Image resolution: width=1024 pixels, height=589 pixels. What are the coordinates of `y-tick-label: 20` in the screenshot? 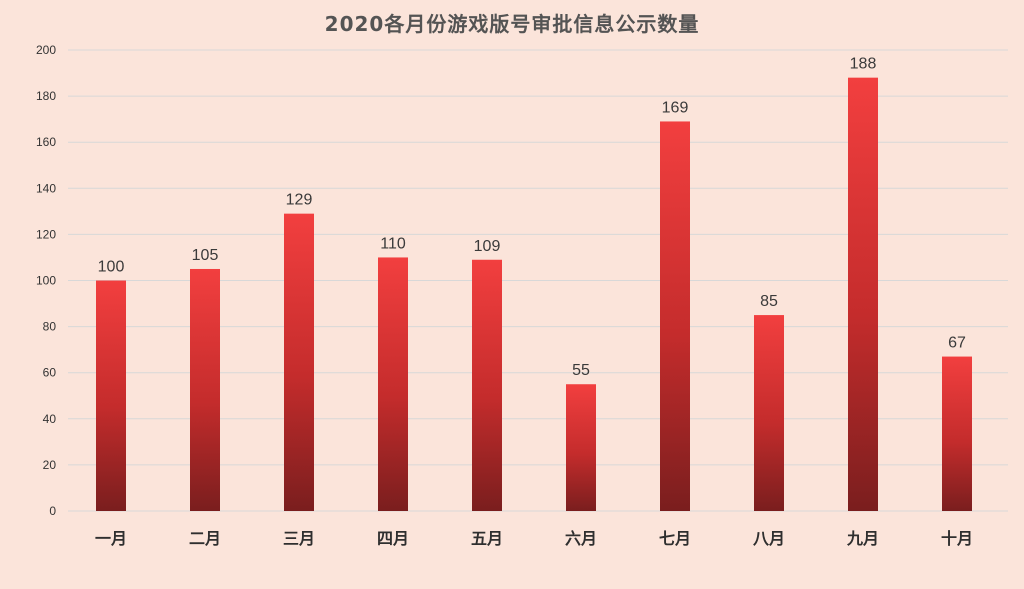 It's located at (50, 465).